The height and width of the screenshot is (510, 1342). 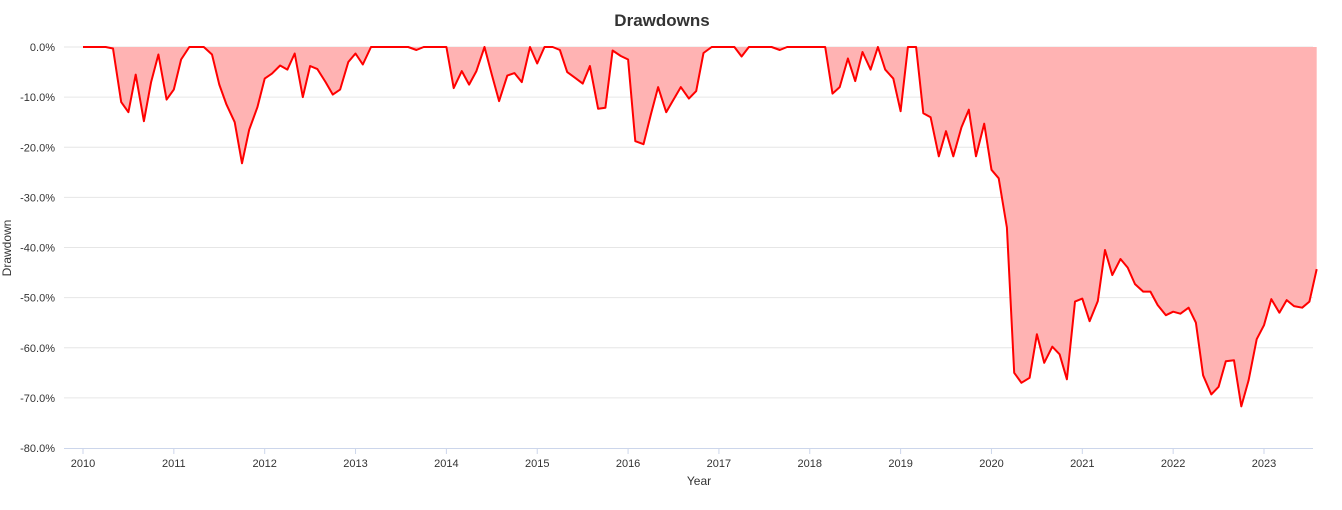 What do you see at coordinates (264, 464) in the screenshot?
I see `x-tick-label: 2012` at bounding box center [264, 464].